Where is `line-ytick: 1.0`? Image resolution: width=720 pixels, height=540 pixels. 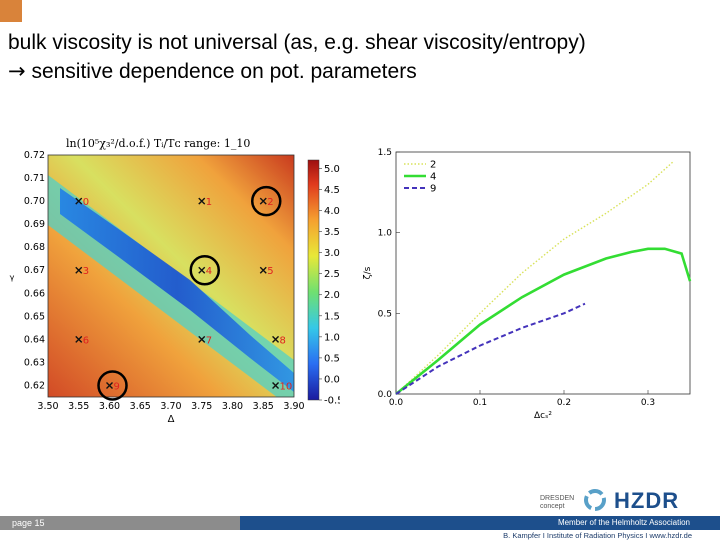
line-ytick: 1.0 is located at coordinates (385, 234).